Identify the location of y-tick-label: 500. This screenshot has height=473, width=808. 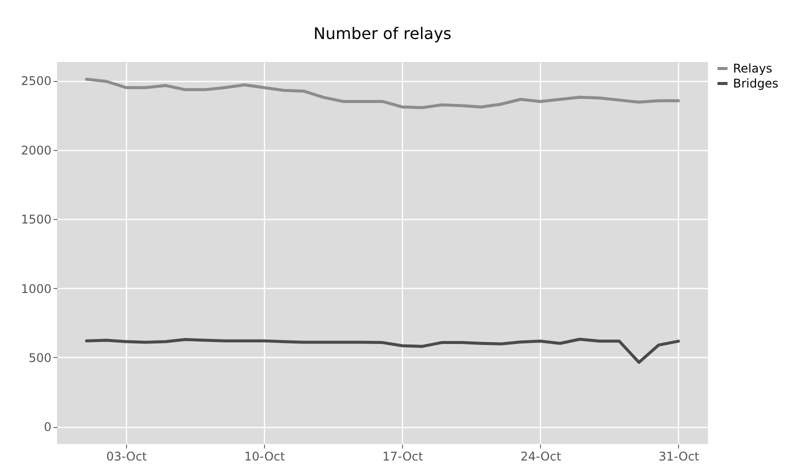
(40, 357).